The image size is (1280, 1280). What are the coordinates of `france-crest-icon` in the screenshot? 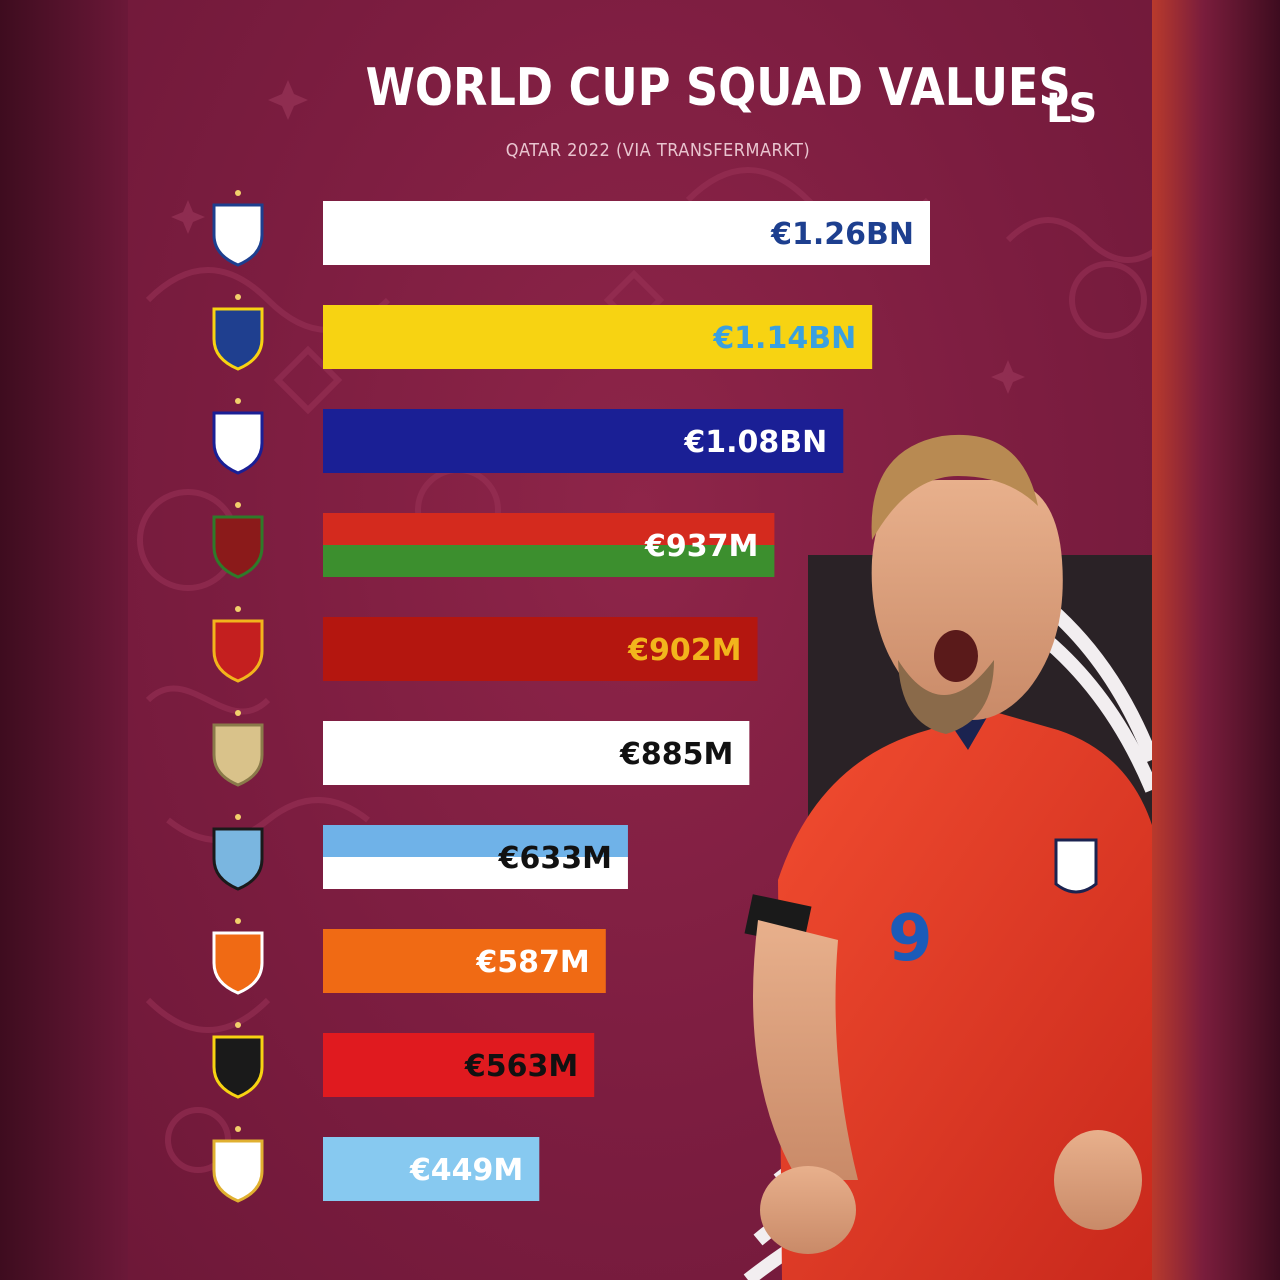 It's located at (238, 436).